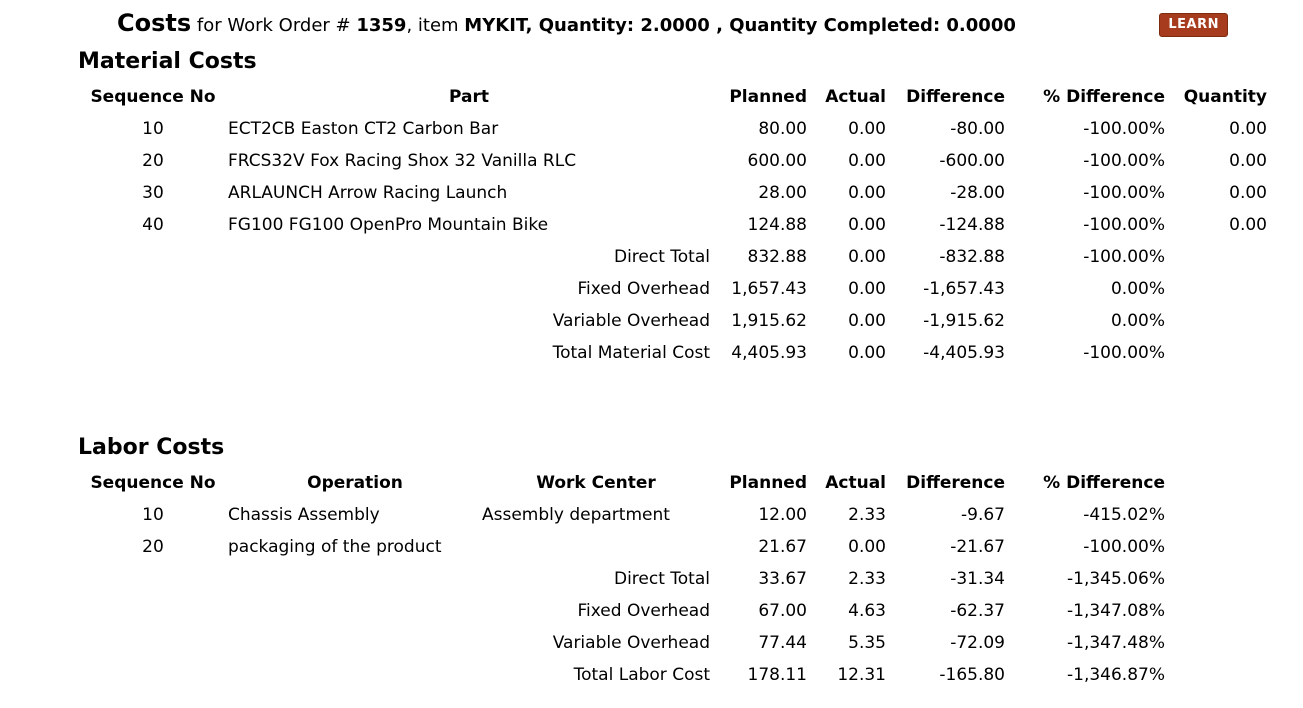  Describe the element at coordinates (972, 161) in the screenshot. I see `difference-cell: -600.00` at that location.